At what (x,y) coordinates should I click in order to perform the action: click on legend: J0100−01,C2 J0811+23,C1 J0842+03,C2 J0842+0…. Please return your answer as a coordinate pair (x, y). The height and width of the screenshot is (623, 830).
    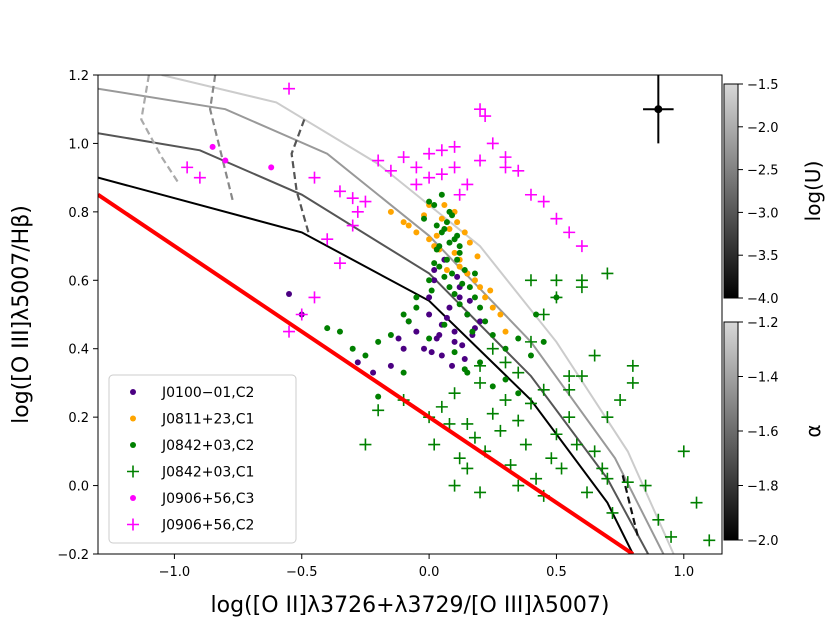
    Looking at the image, I should click on (202, 459).